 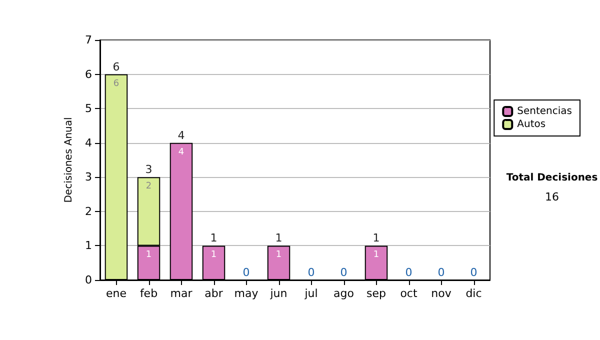 What do you see at coordinates (531, 124) in the screenshot?
I see `legend-label: Autos` at bounding box center [531, 124].